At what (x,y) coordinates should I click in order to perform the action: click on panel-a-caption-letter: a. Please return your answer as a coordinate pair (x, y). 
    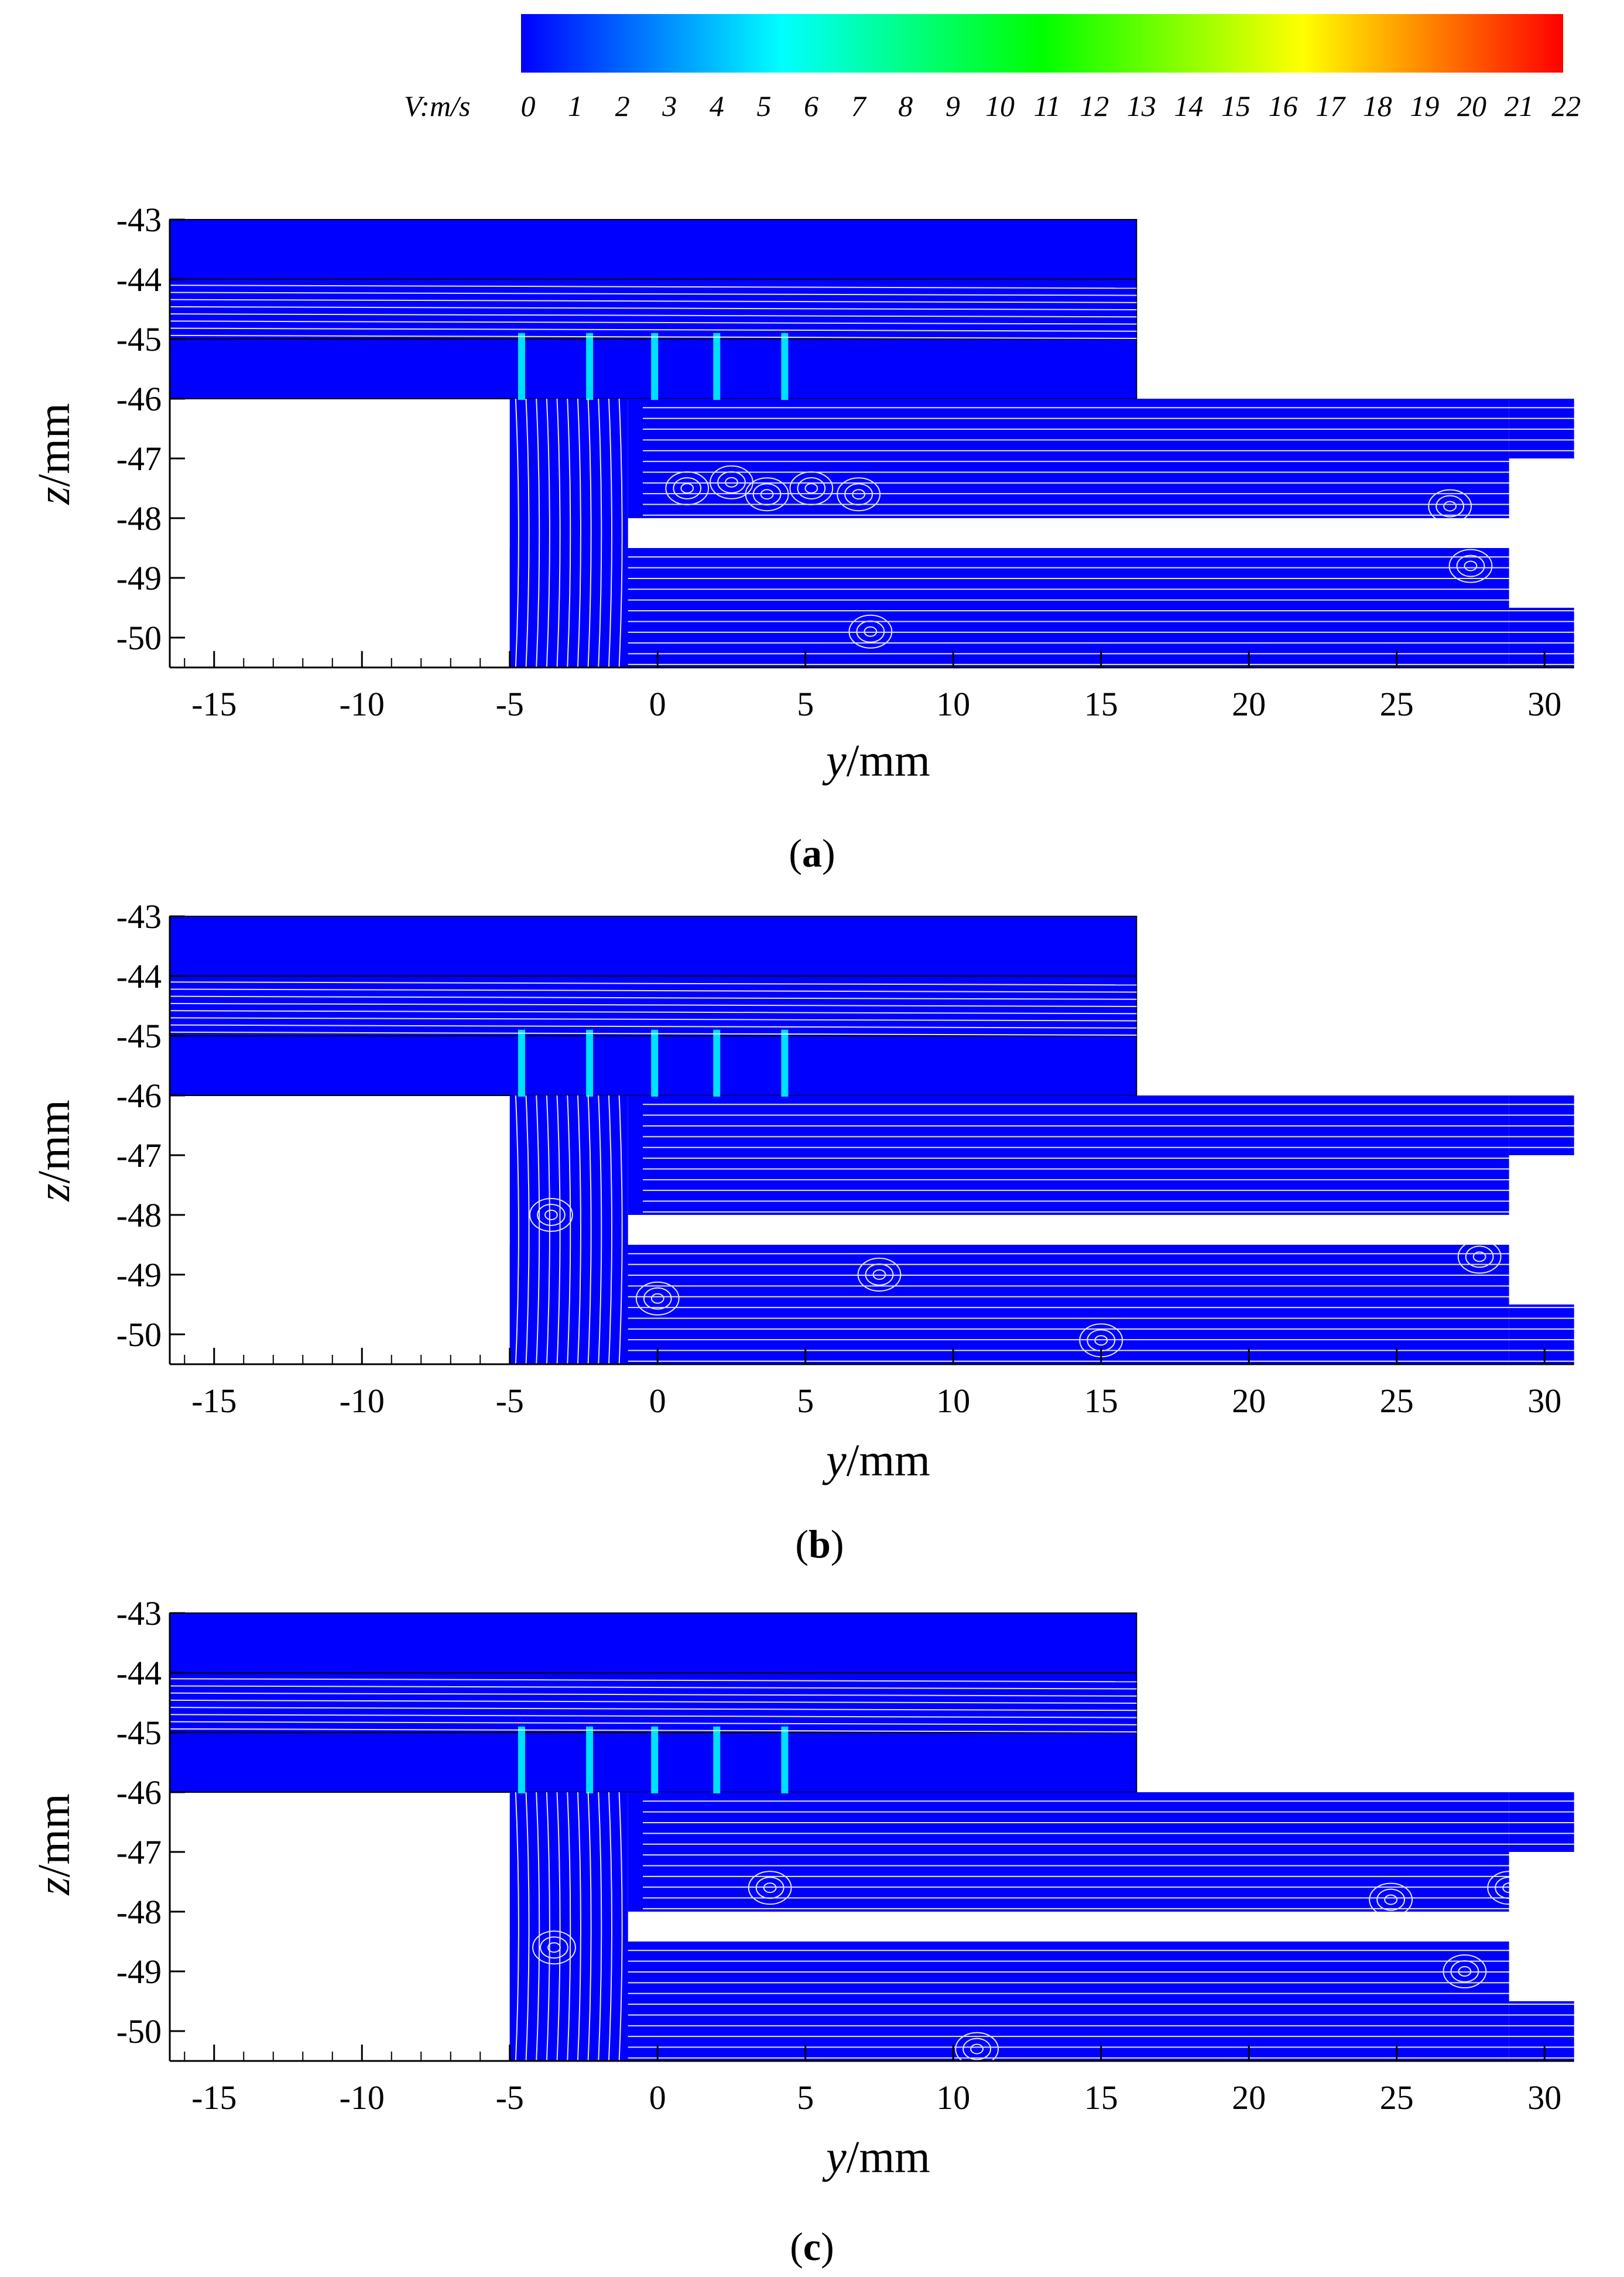
    Looking at the image, I should click on (812, 853).